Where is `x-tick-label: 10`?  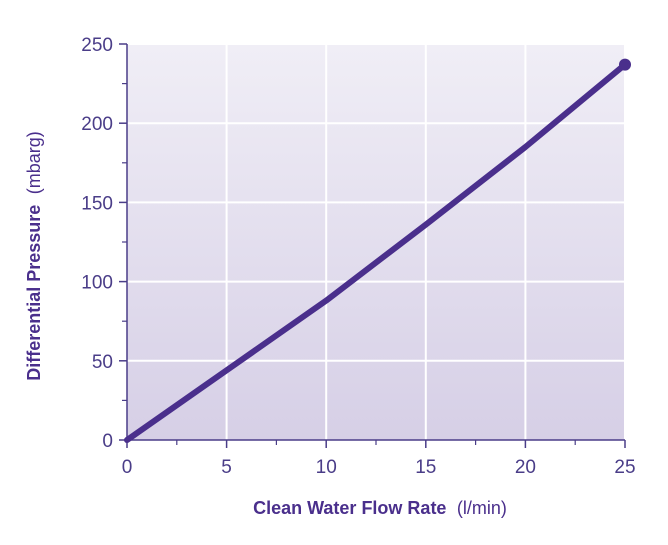
x-tick-label: 10 is located at coordinates (326, 467).